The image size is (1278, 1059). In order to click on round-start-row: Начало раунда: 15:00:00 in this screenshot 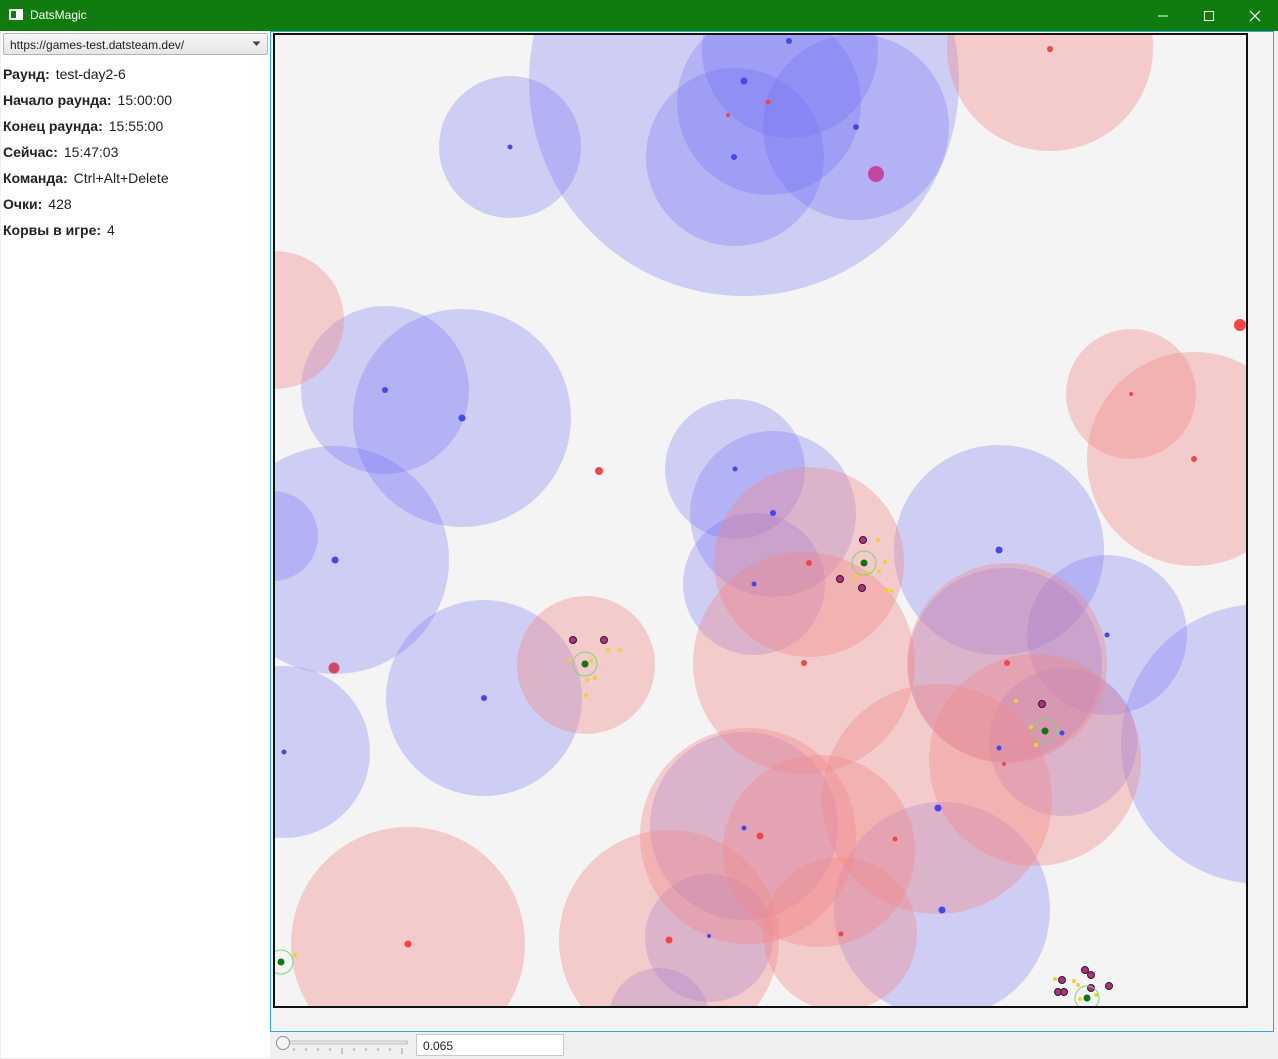, I will do `click(87, 100)`.